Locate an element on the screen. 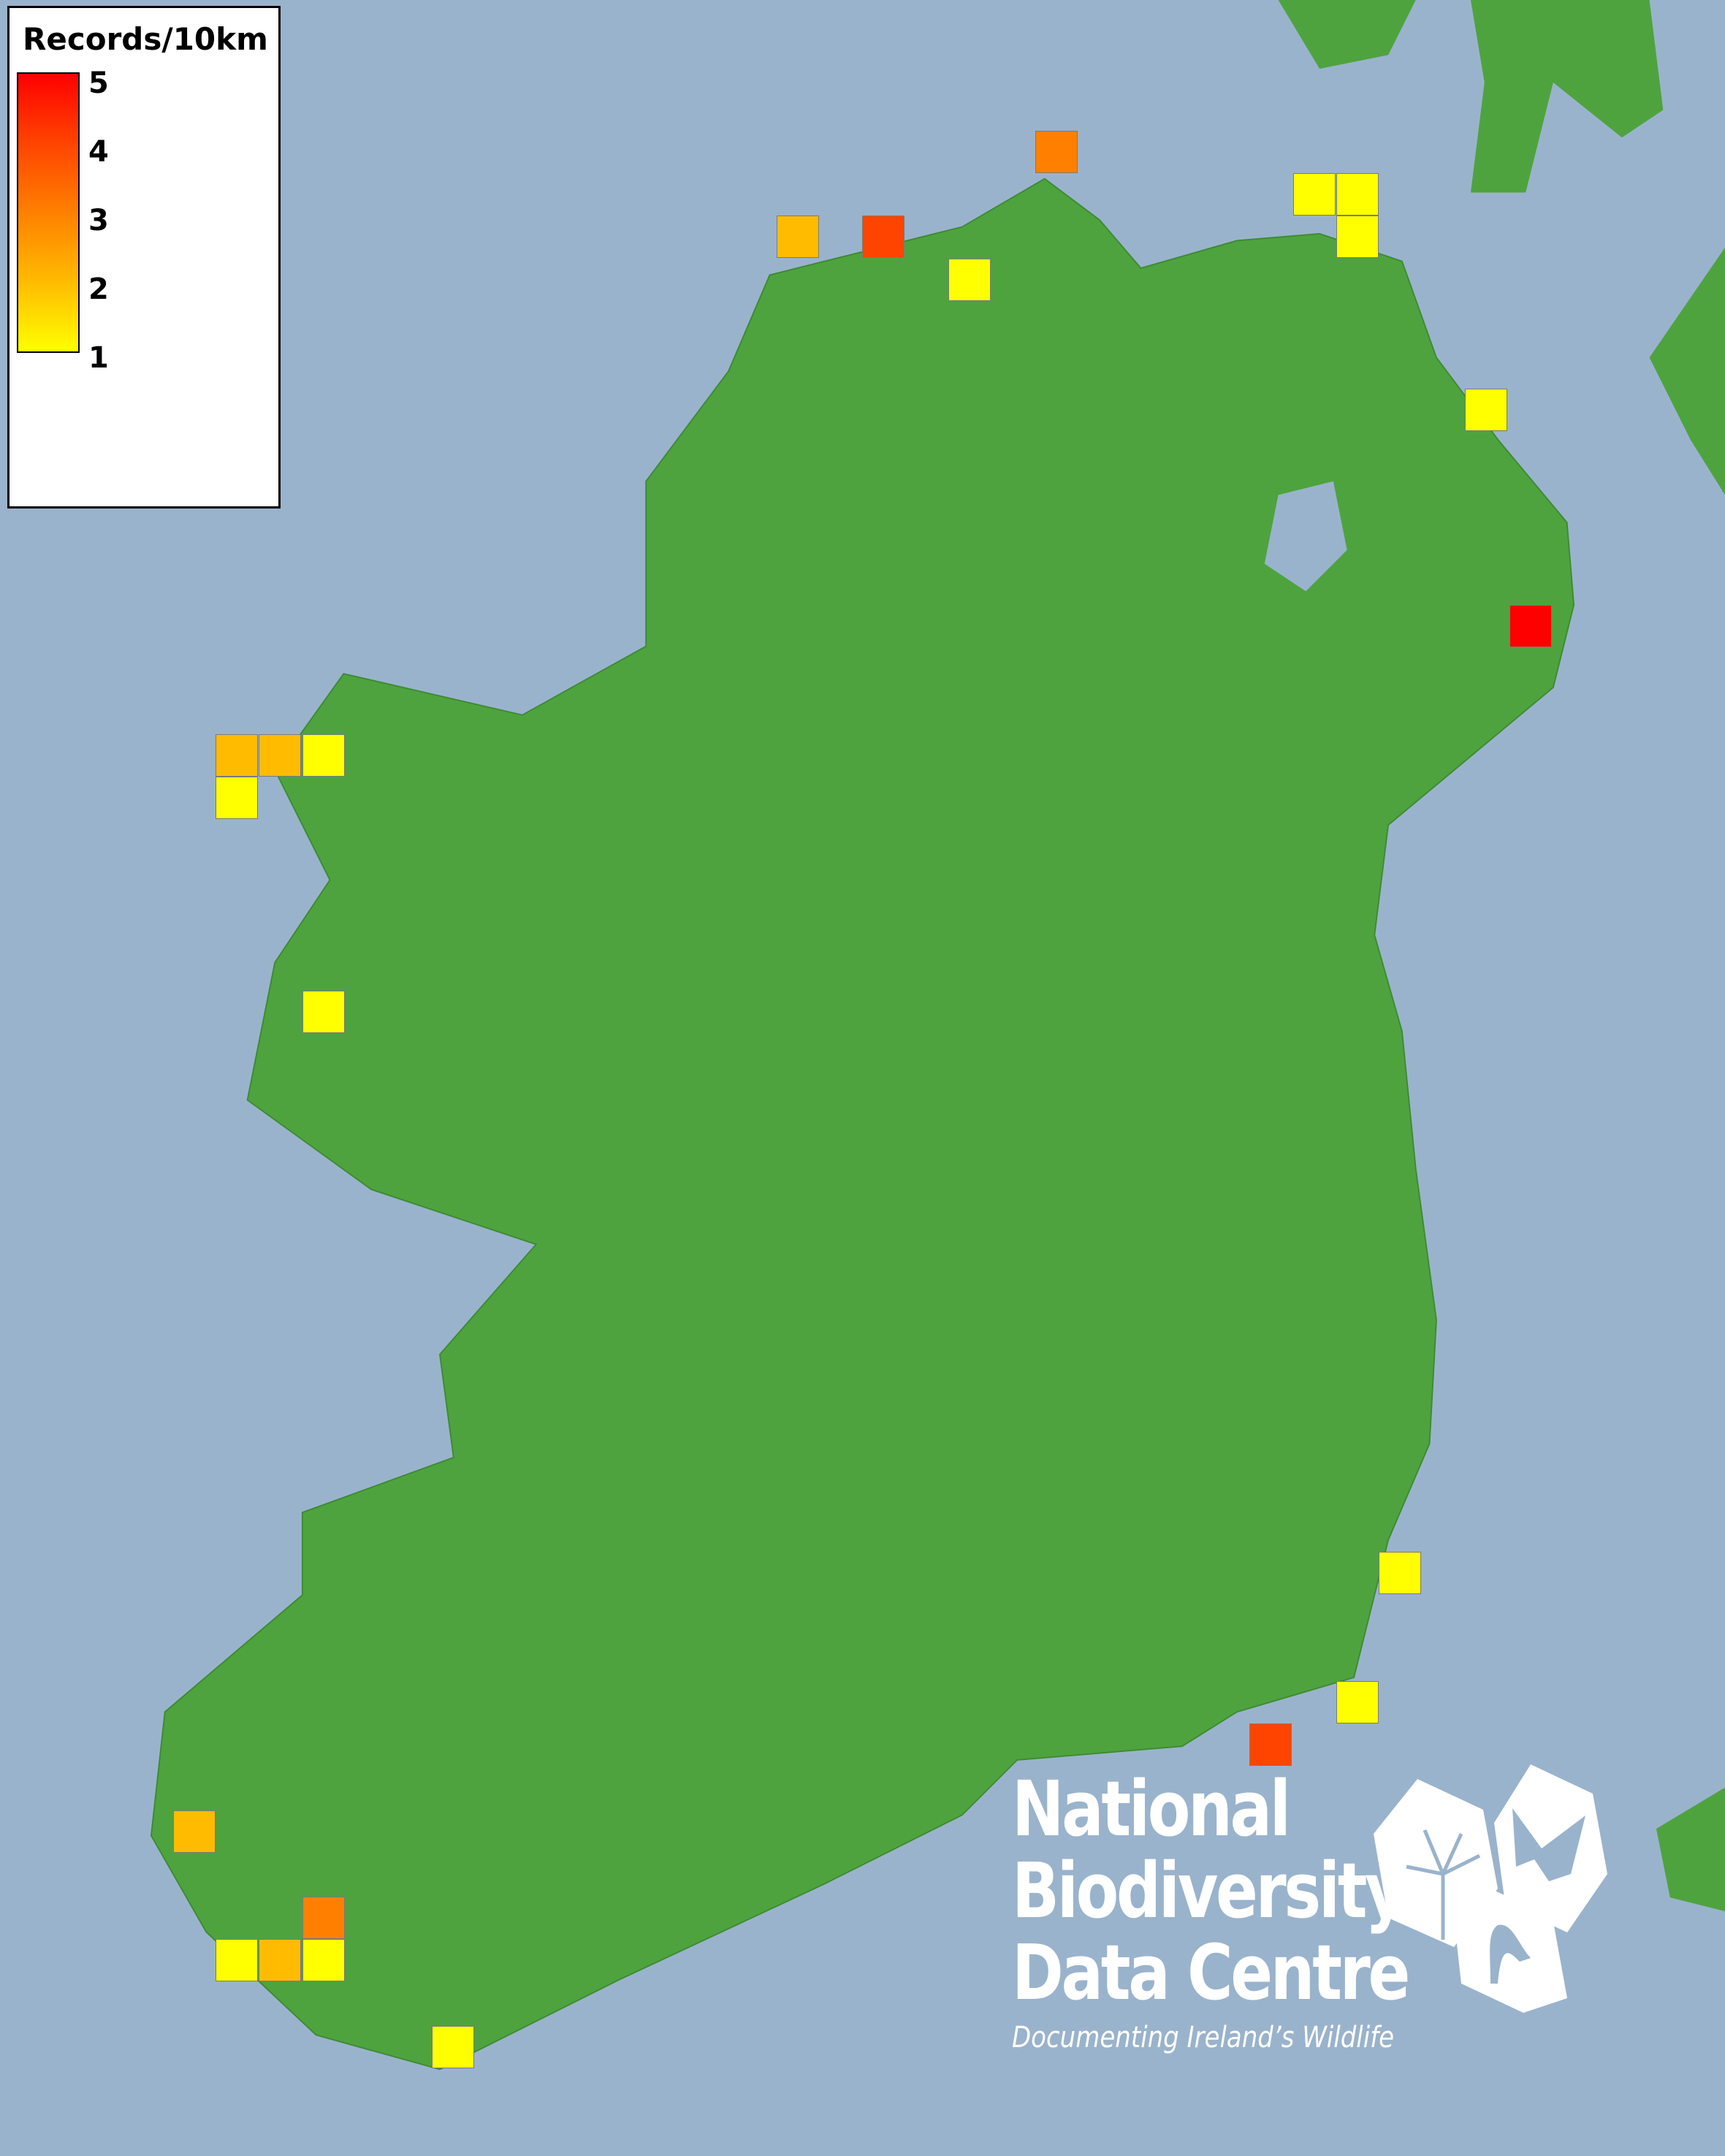  legend-tick-3: 3 is located at coordinates (99, 220).